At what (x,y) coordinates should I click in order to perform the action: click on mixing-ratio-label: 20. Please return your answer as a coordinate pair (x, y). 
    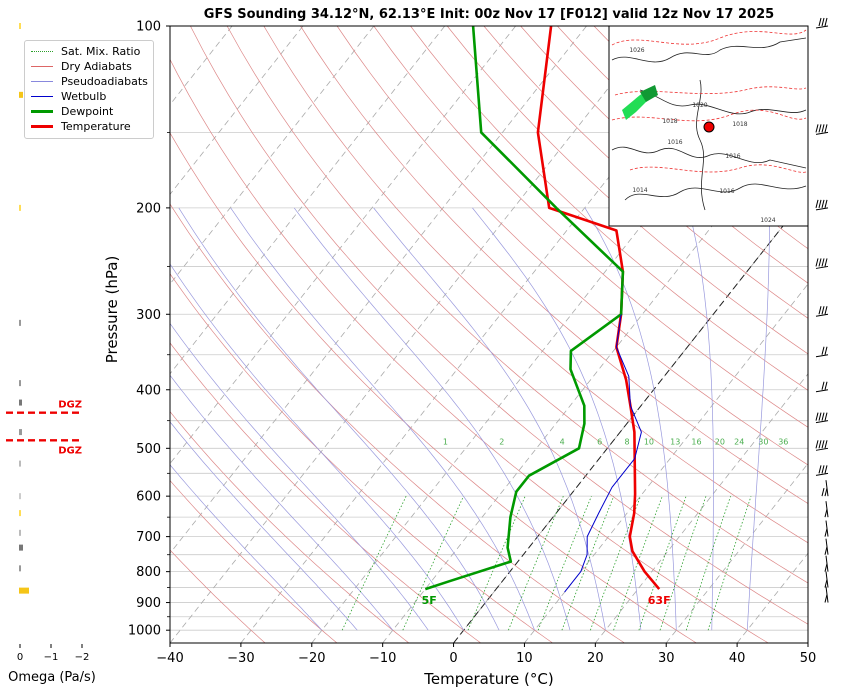
    Looking at the image, I should click on (720, 441).